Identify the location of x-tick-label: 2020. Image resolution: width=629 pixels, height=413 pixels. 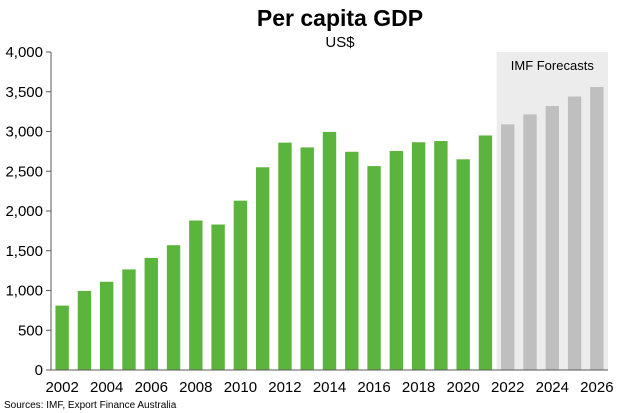
(462, 387).